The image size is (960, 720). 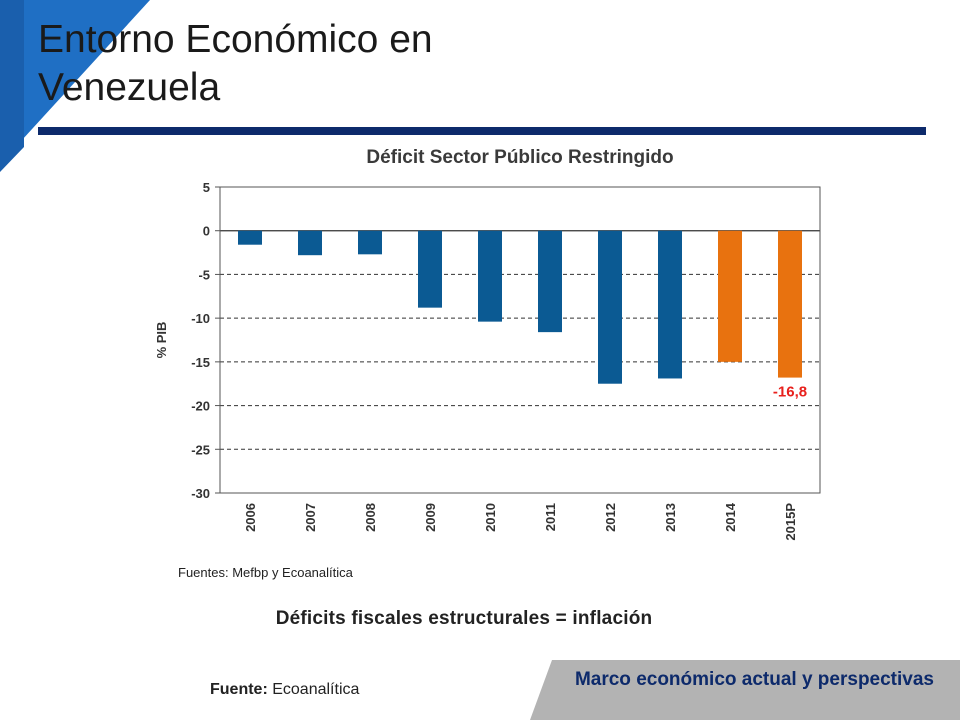 I want to click on bar-2007, so click(x=310, y=243).